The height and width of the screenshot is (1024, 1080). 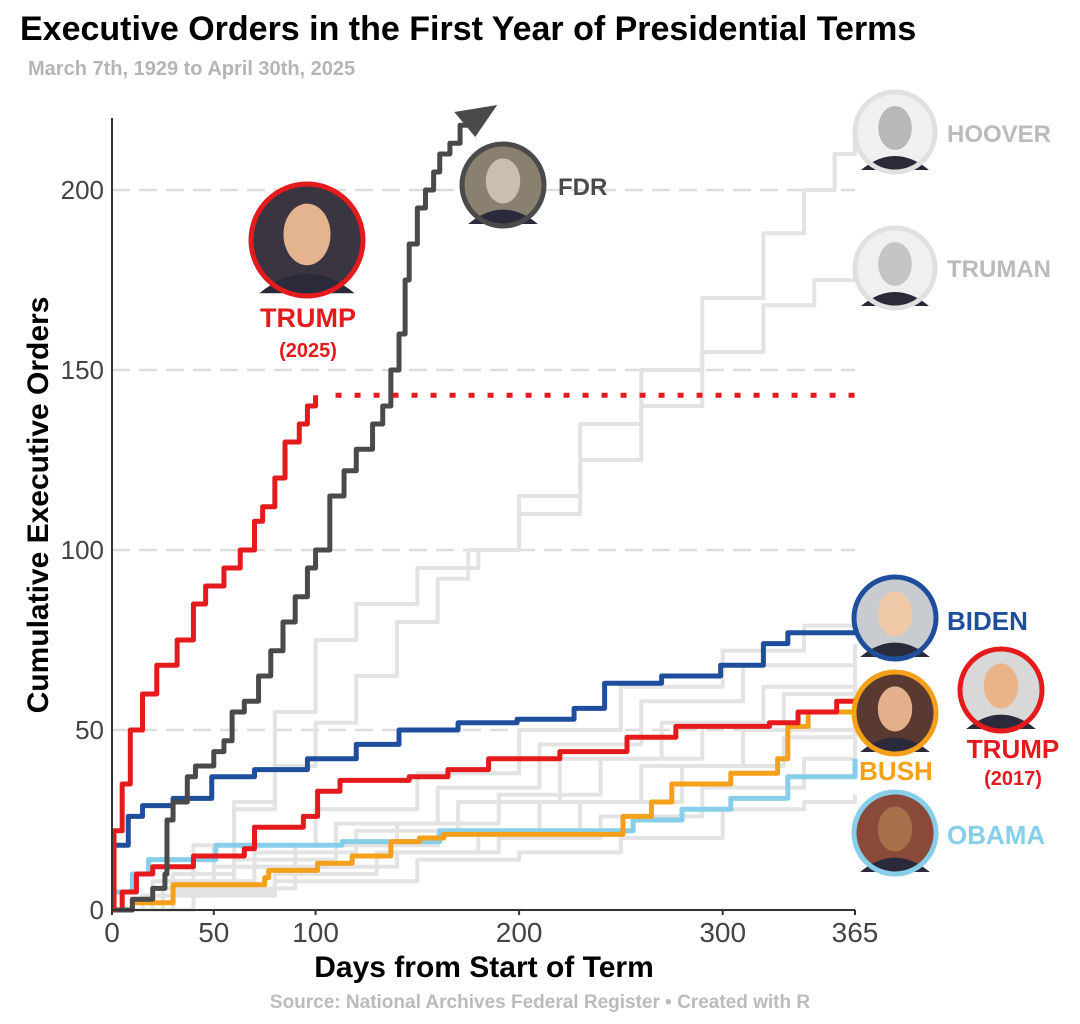 What do you see at coordinates (307, 240) in the screenshot?
I see `portrait-trump-2025-icon` at bounding box center [307, 240].